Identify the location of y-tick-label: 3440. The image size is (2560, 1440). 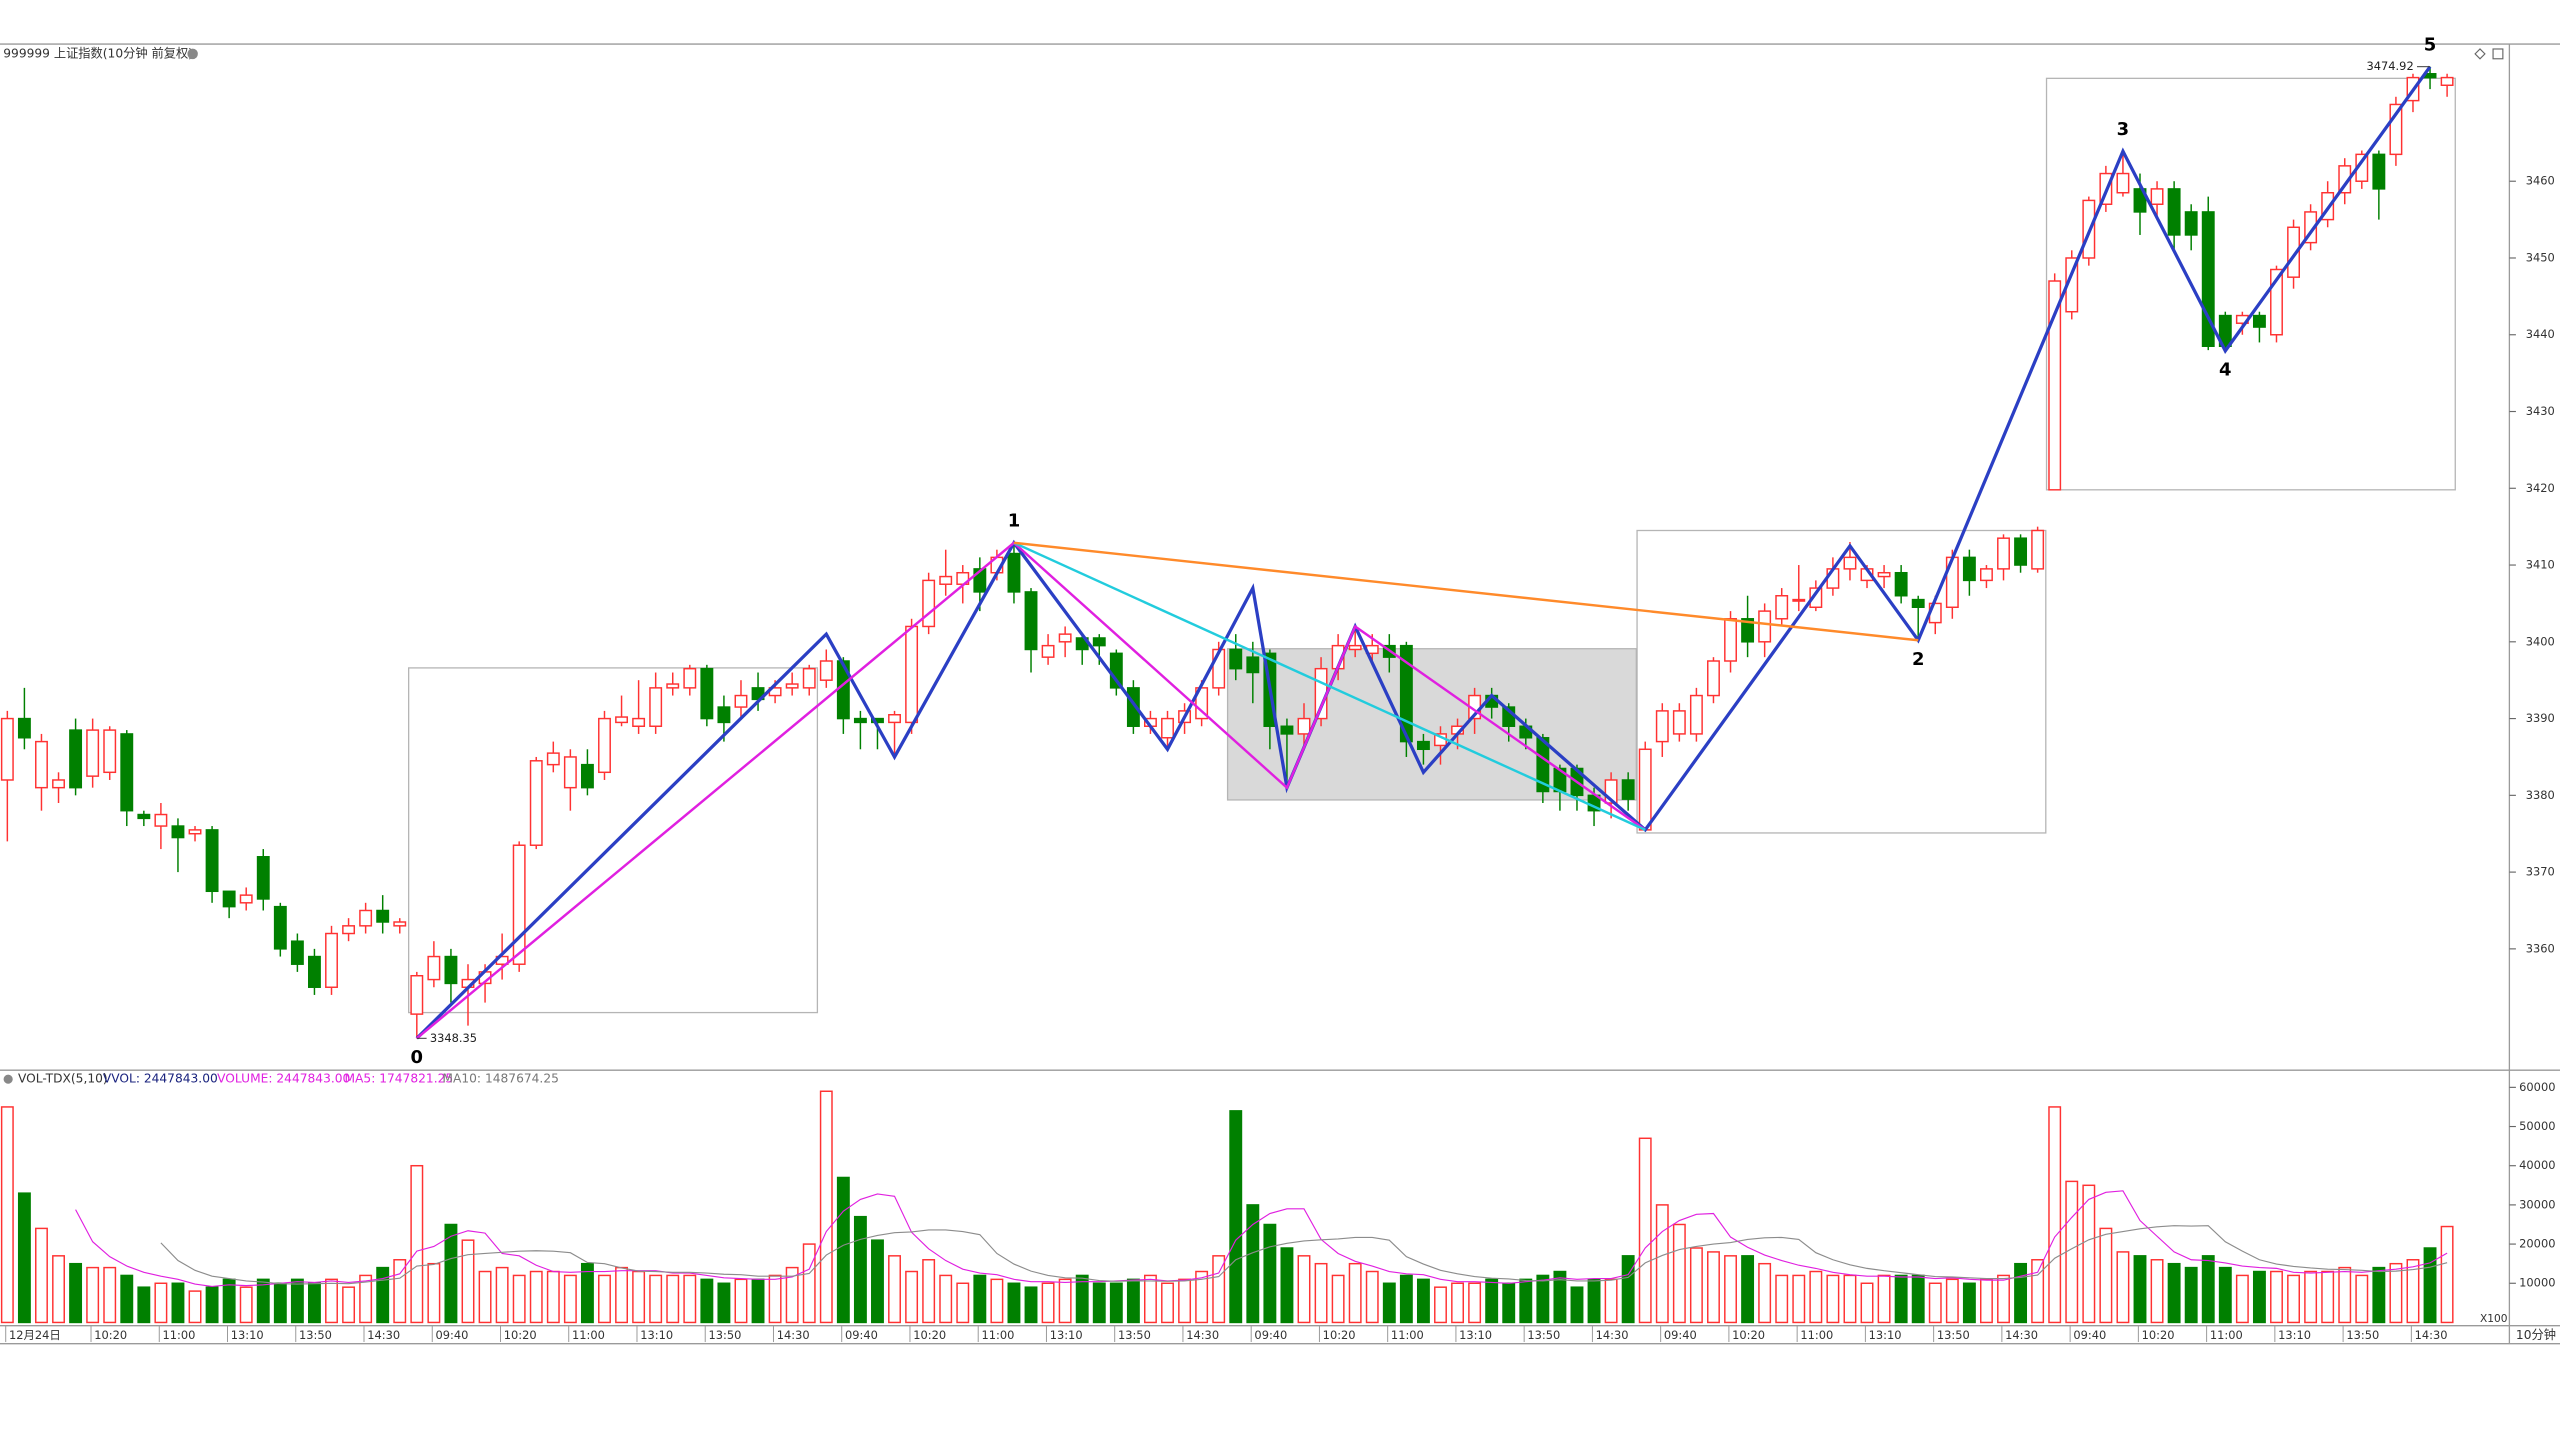
(2540, 334).